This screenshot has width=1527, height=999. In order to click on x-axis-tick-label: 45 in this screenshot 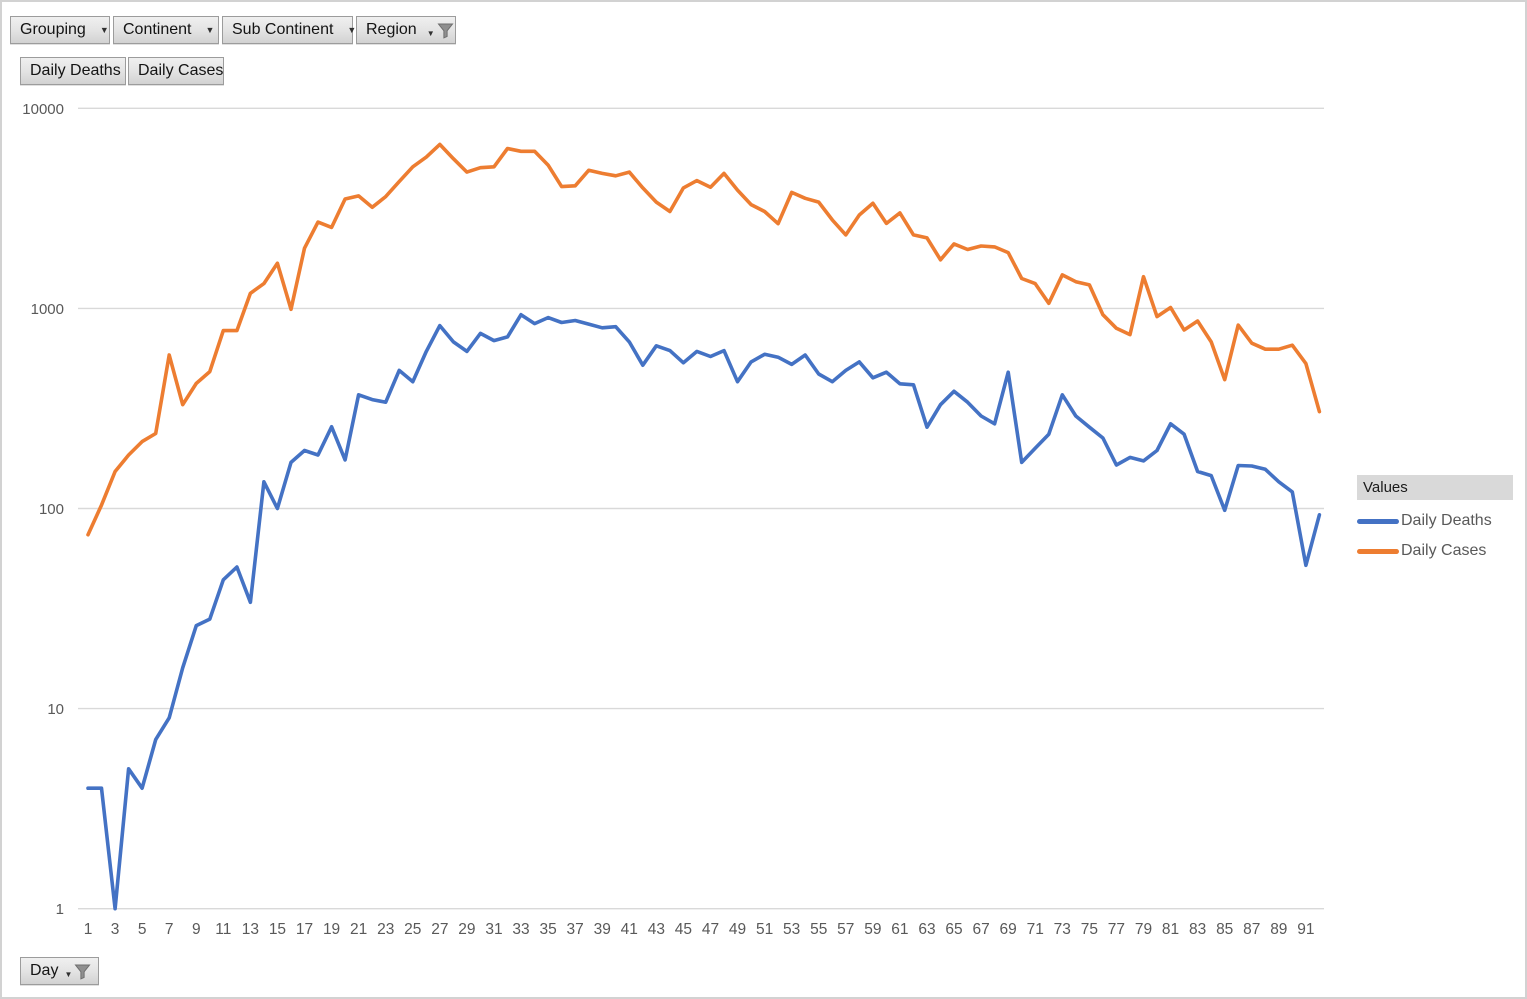, I will do `click(683, 929)`.